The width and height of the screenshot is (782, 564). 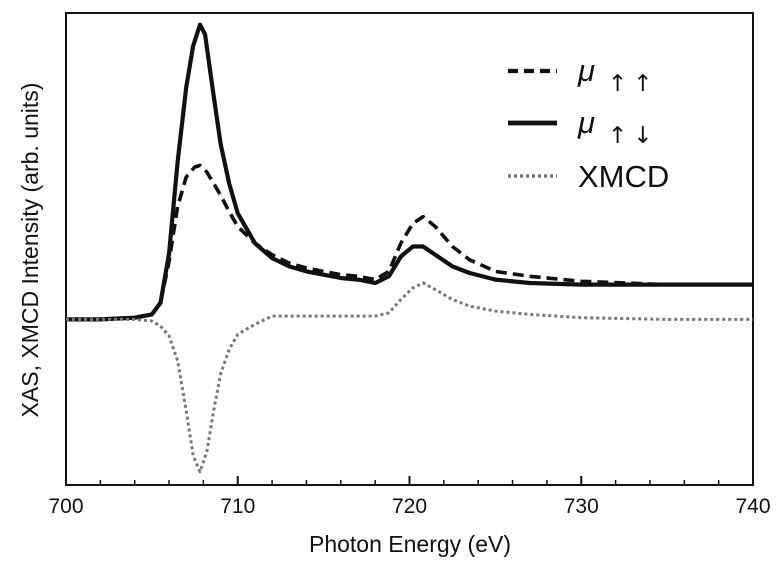 I want to click on x-tick-label: 730, so click(x=581, y=506).